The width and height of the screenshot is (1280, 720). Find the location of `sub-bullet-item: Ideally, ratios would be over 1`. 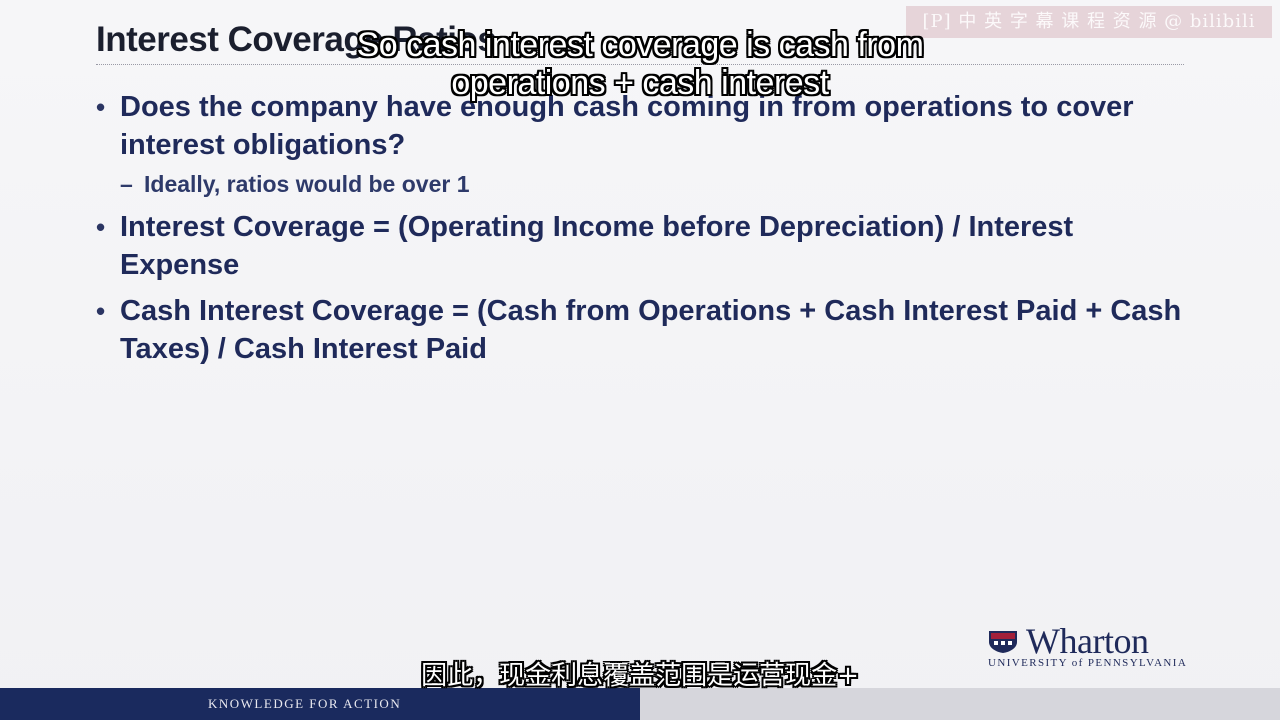

sub-bullet-item: Ideally, ratios would be over 1 is located at coordinates (646, 184).